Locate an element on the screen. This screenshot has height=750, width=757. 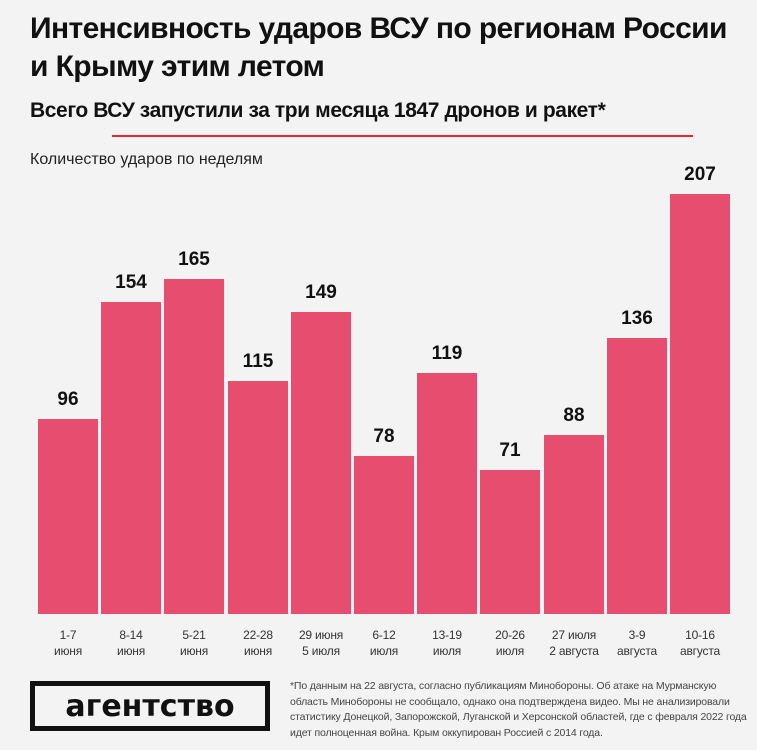
bar-value-label: 88 is located at coordinates (574, 415).